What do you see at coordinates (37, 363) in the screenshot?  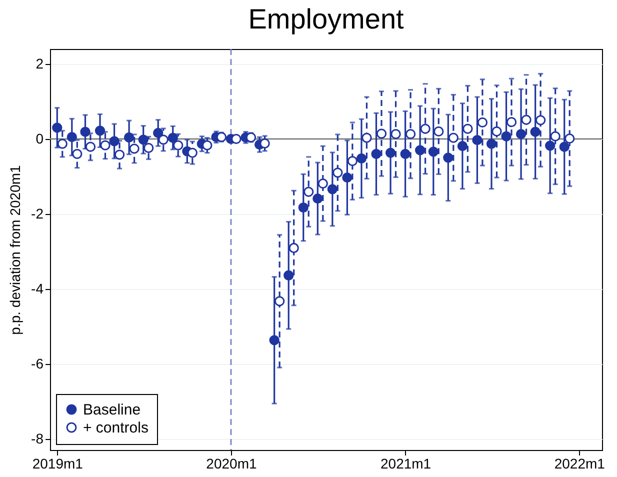 I see `y-tick-label: -6` at bounding box center [37, 363].